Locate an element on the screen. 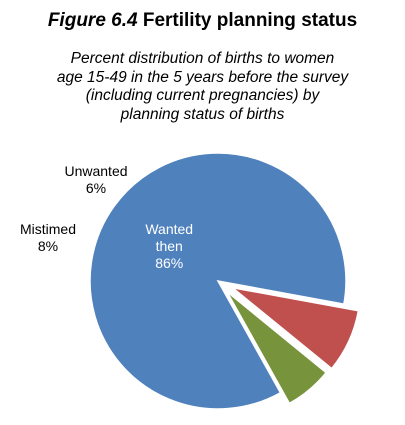 The height and width of the screenshot is (425, 405). slice-value-2: 8% is located at coordinates (48, 246).